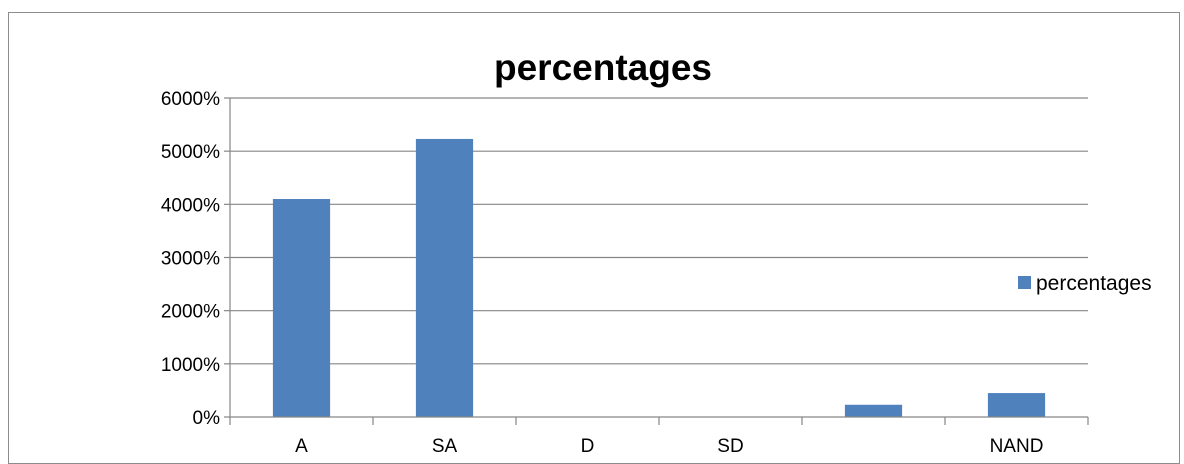 The image size is (1184, 464). I want to click on legend: percentages, so click(1085, 283).